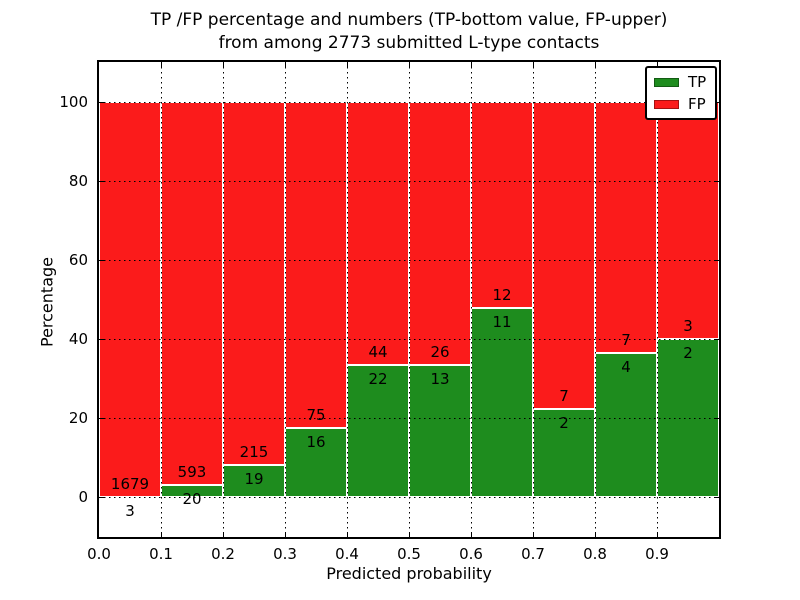 Image resolution: width=800 pixels, height=600 pixels. Describe the element at coordinates (347, 554) in the screenshot. I see `x-tick-label: 0.4` at that location.